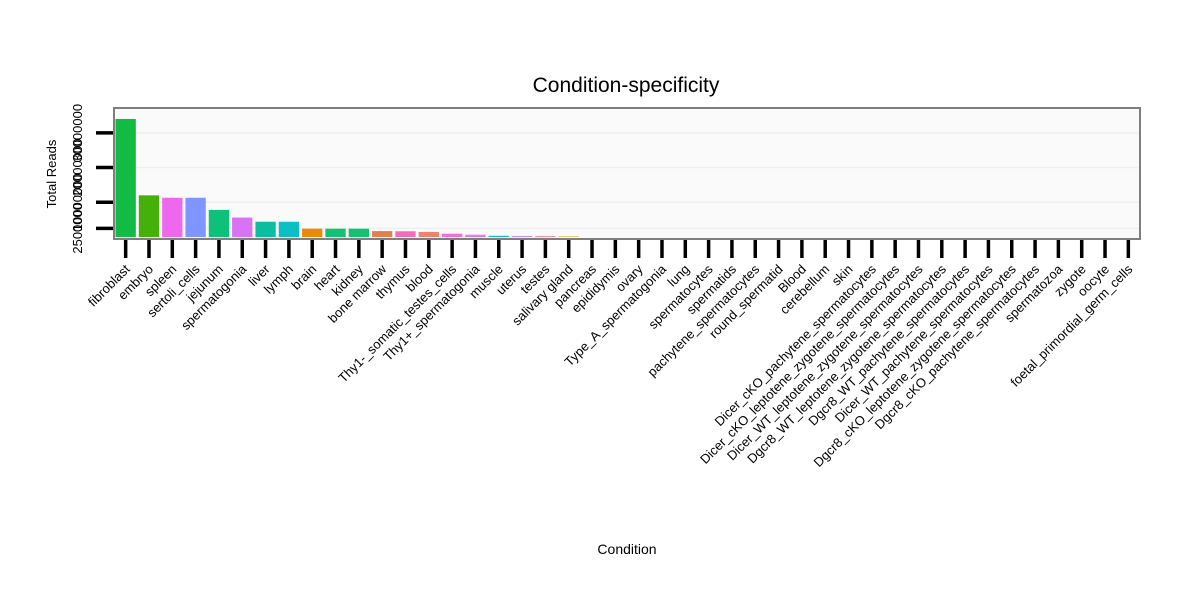 Image resolution: width=1200 pixels, height=600 pixels. What do you see at coordinates (626, 85) in the screenshot?
I see `chart-title: Condition-specificity` at bounding box center [626, 85].